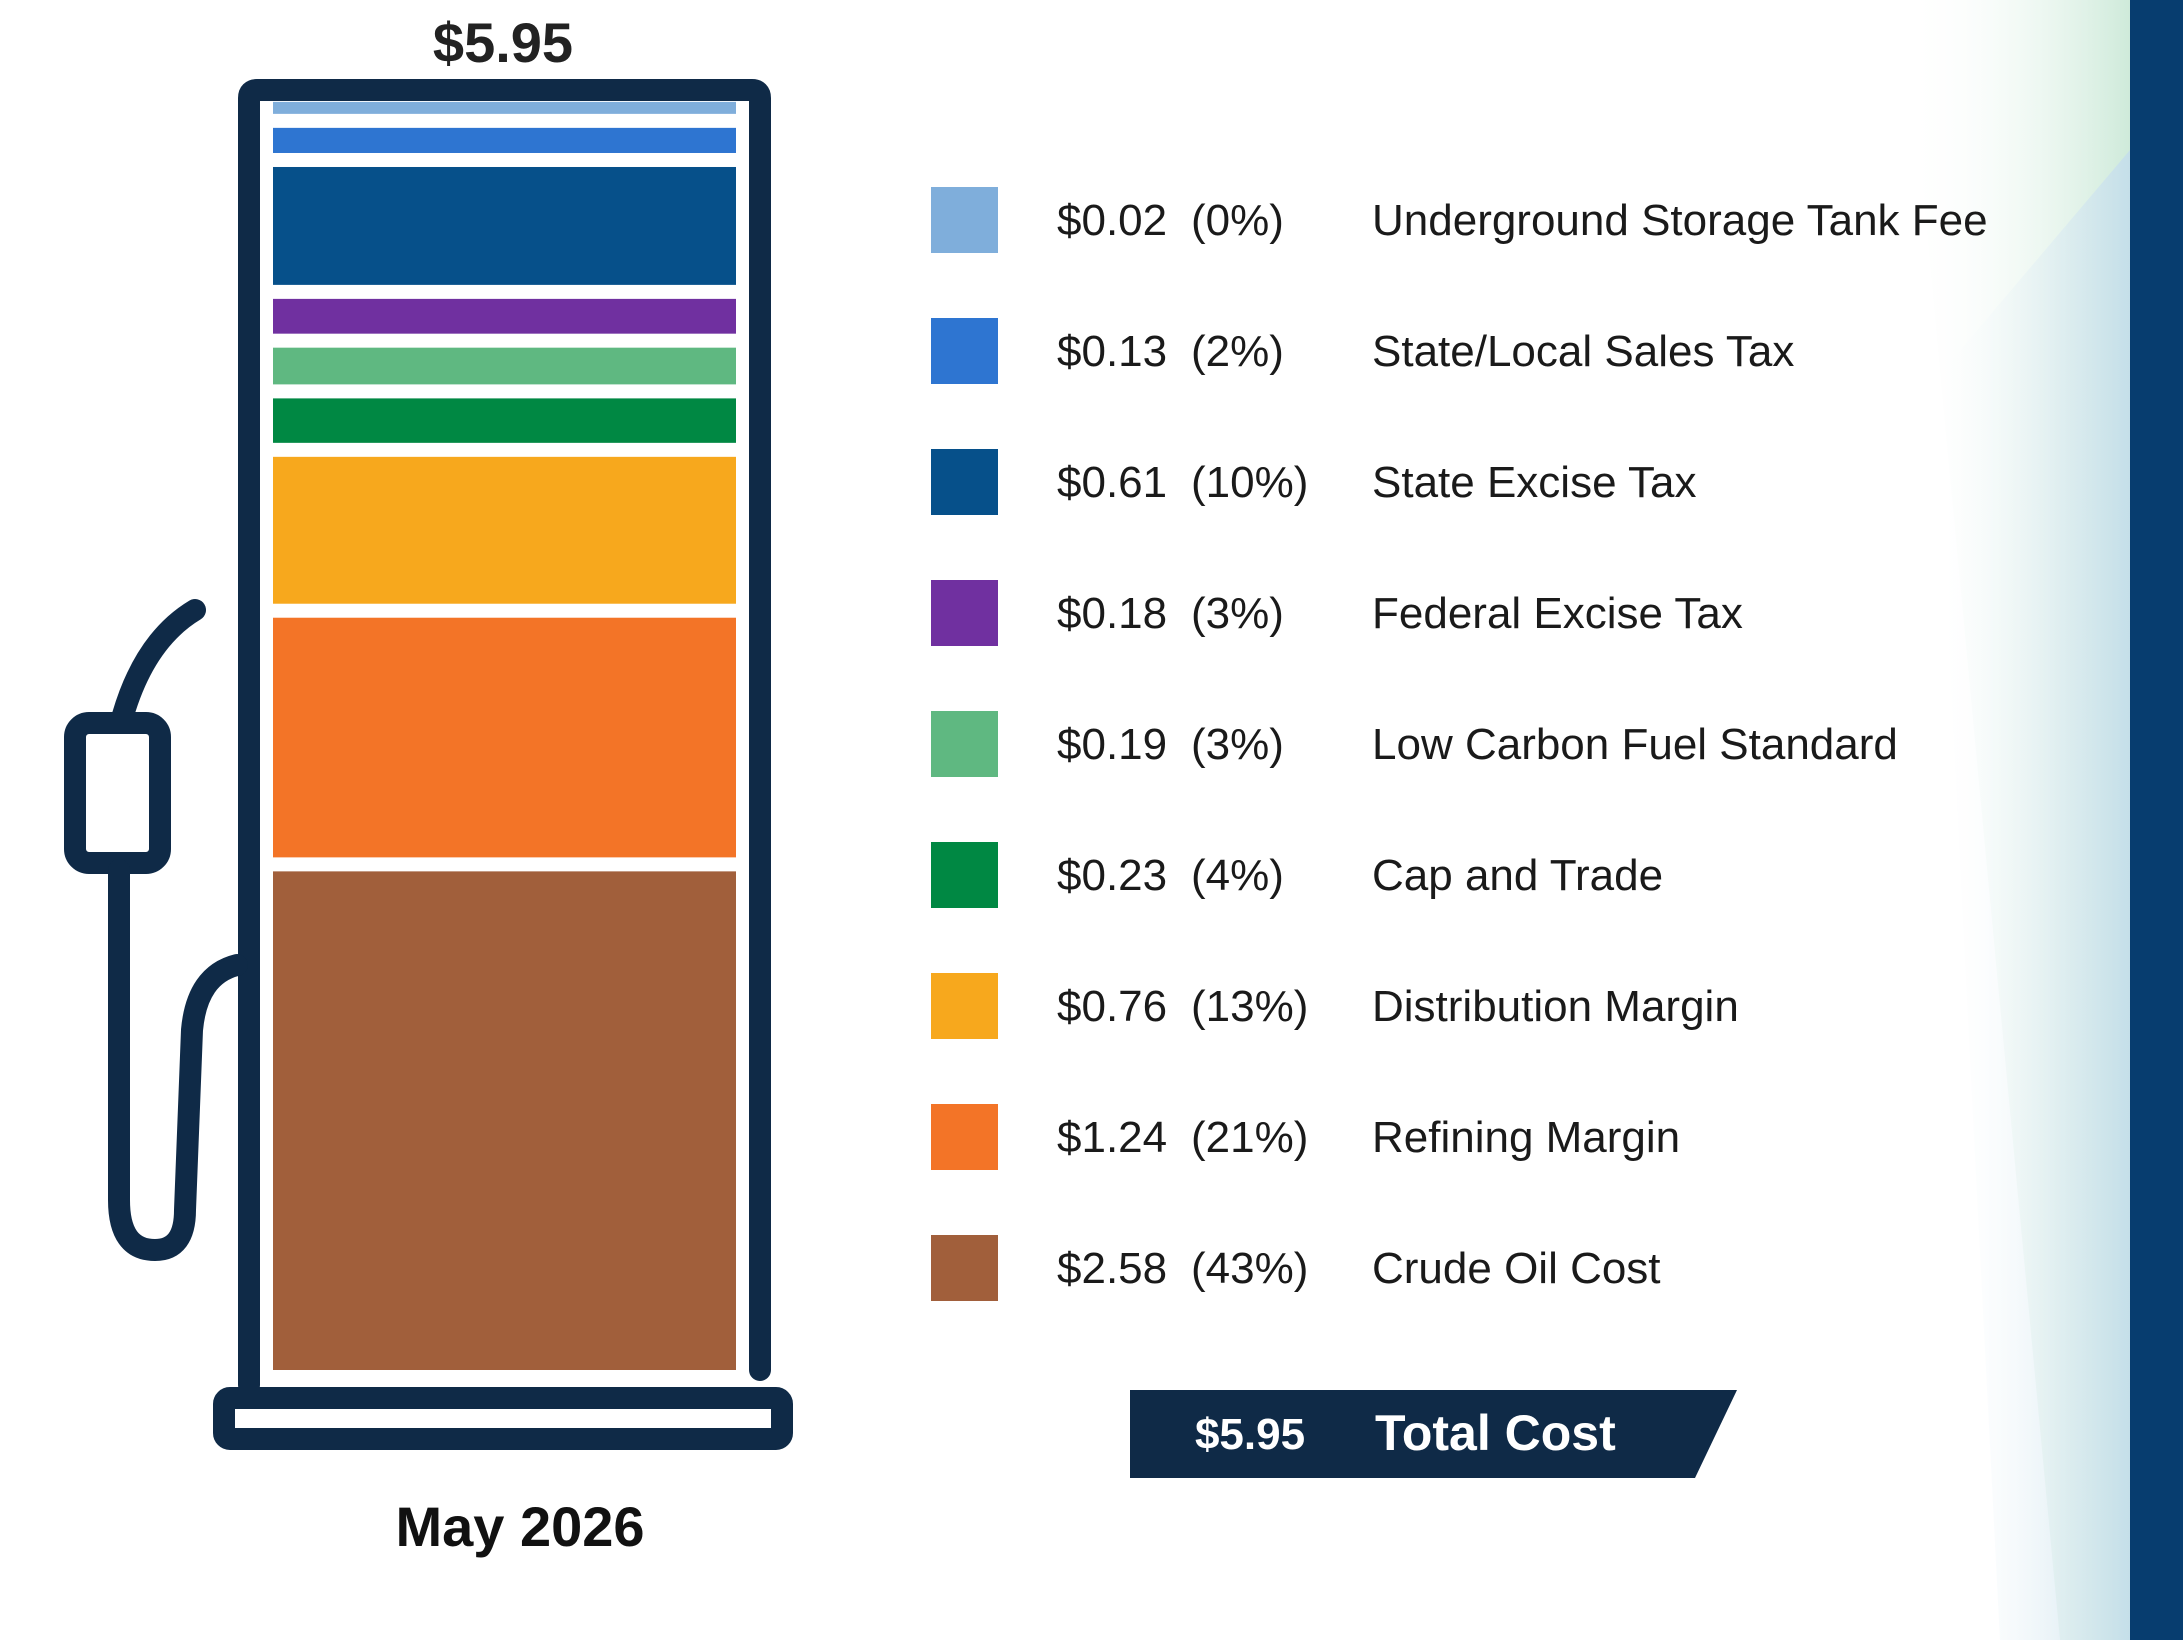 The height and width of the screenshot is (1640, 2183). Describe the element at coordinates (503, 42) in the screenshot. I see `chart-title: $5.95` at that location.